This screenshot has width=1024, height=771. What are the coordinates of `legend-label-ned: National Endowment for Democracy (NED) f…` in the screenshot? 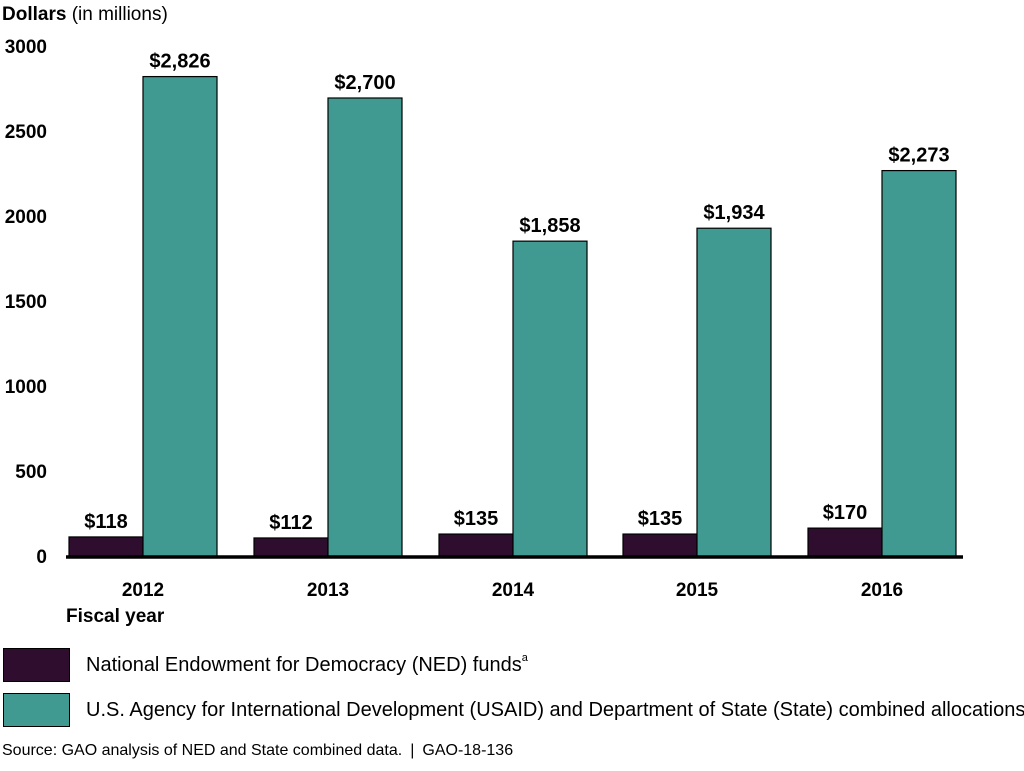 It's located at (307, 664).